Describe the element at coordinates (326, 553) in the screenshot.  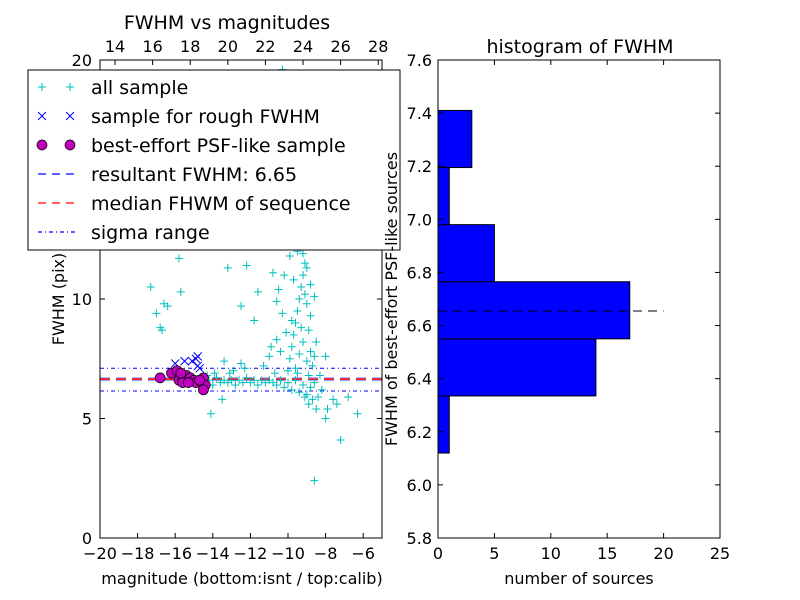
I see `x-tick-label: −8` at that location.